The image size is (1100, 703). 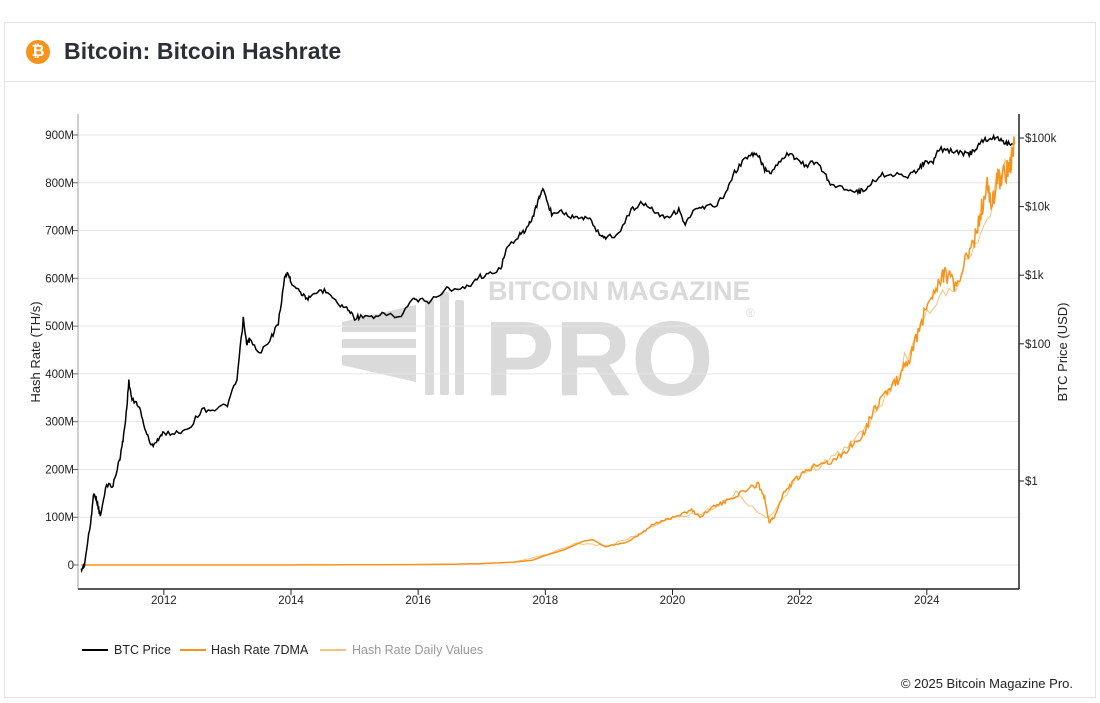 I want to click on x-tick-label-1: 2014, so click(x=291, y=601).